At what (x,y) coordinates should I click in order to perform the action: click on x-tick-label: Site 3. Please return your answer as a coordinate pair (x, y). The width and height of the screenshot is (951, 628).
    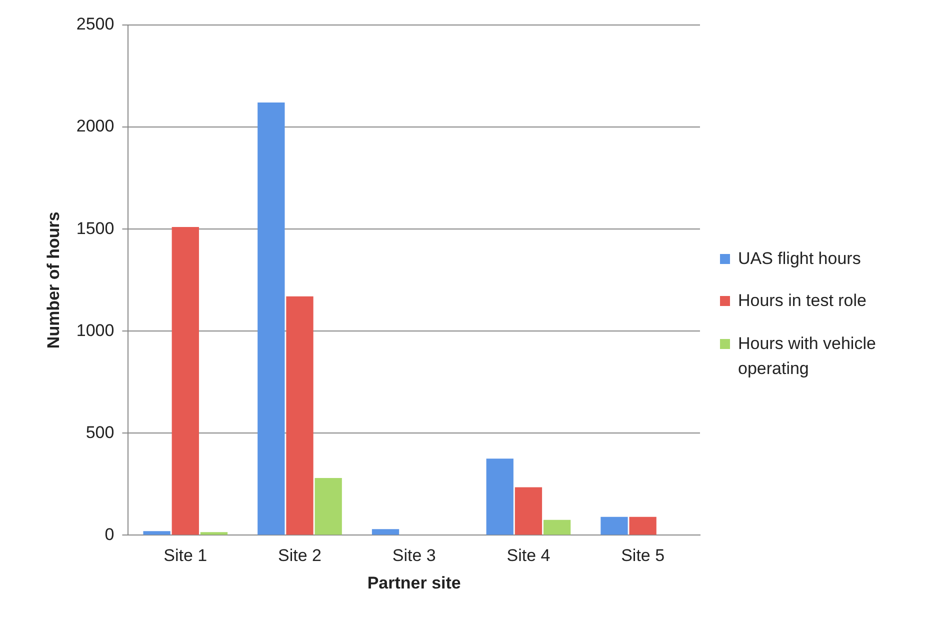
    Looking at the image, I should click on (414, 556).